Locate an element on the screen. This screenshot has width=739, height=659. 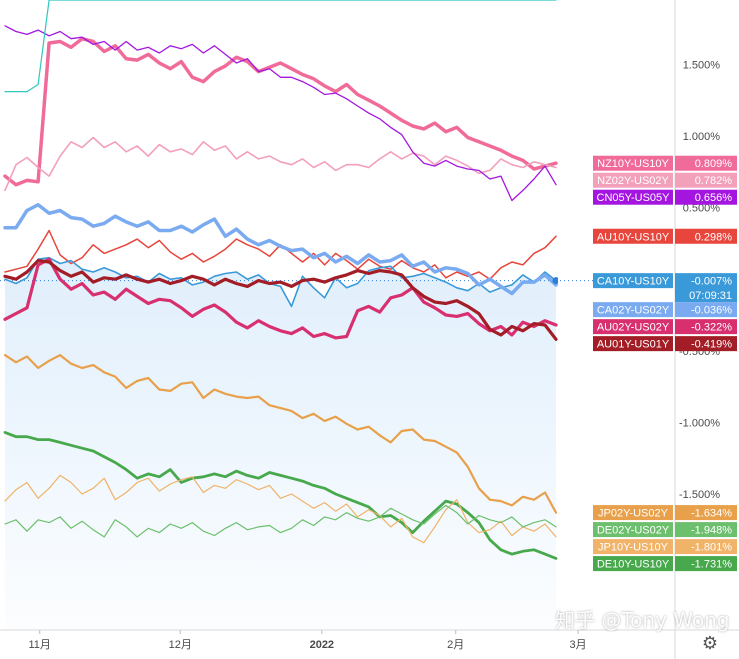
series-tag-name: CA10Y-US10Y is located at coordinates (633, 282).